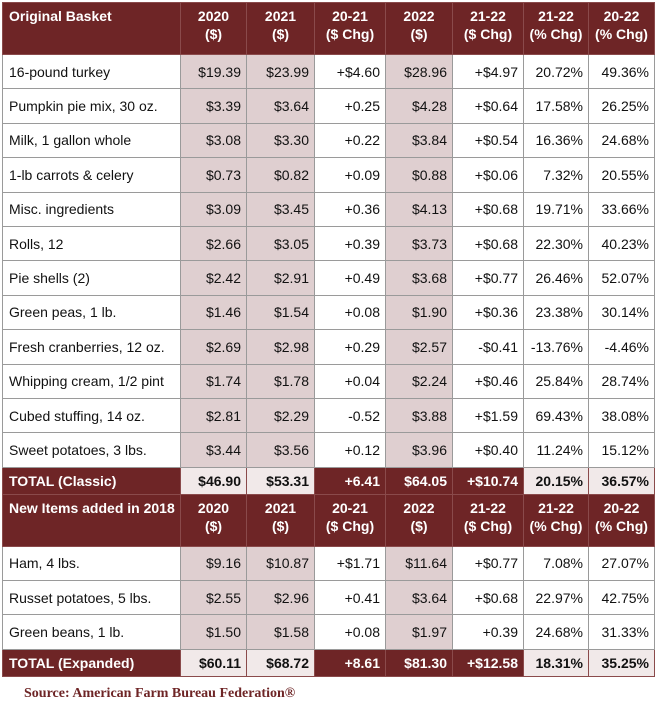  I want to click on table-cell: $3.44, so click(213, 450).